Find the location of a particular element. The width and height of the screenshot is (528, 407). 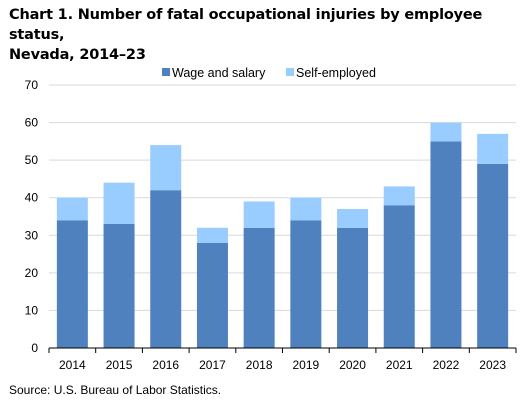

y-tick-label: 20 is located at coordinates (32, 273).